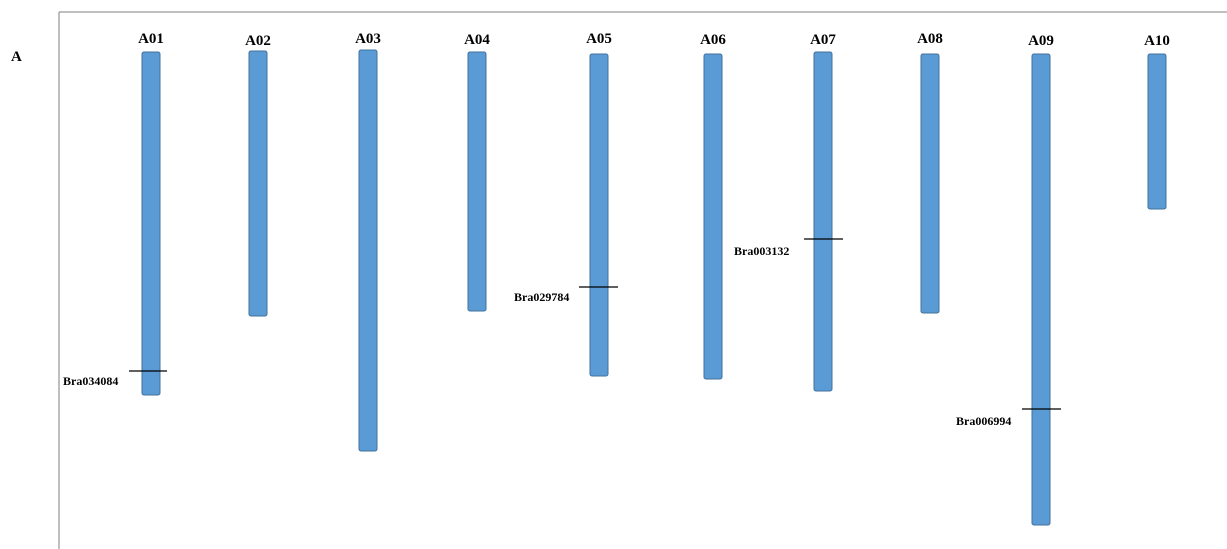 This screenshot has width=1227, height=549. What do you see at coordinates (477, 40) in the screenshot?
I see `chromosome-label: A04` at bounding box center [477, 40].